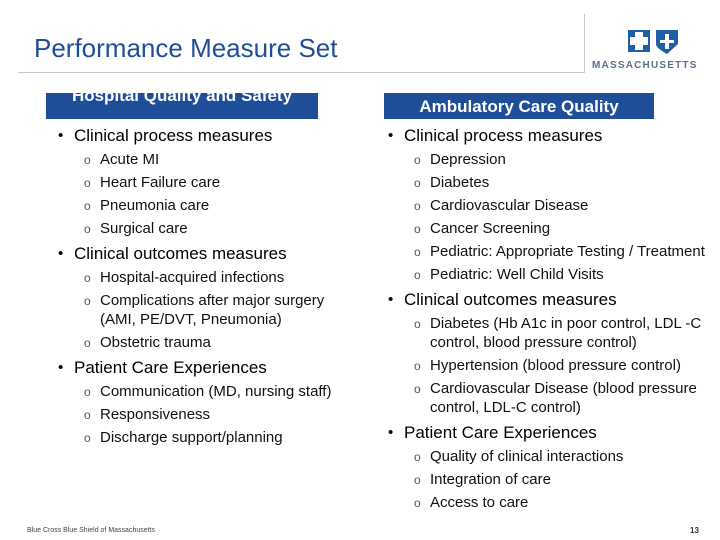 The height and width of the screenshot is (540, 720). What do you see at coordinates (555, 365) in the screenshot?
I see `measure-label: Hypertension (blood pressure control)` at bounding box center [555, 365].